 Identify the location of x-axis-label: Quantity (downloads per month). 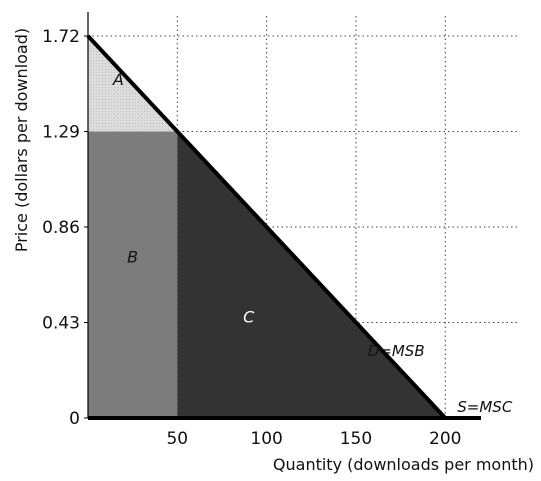
(403, 464).